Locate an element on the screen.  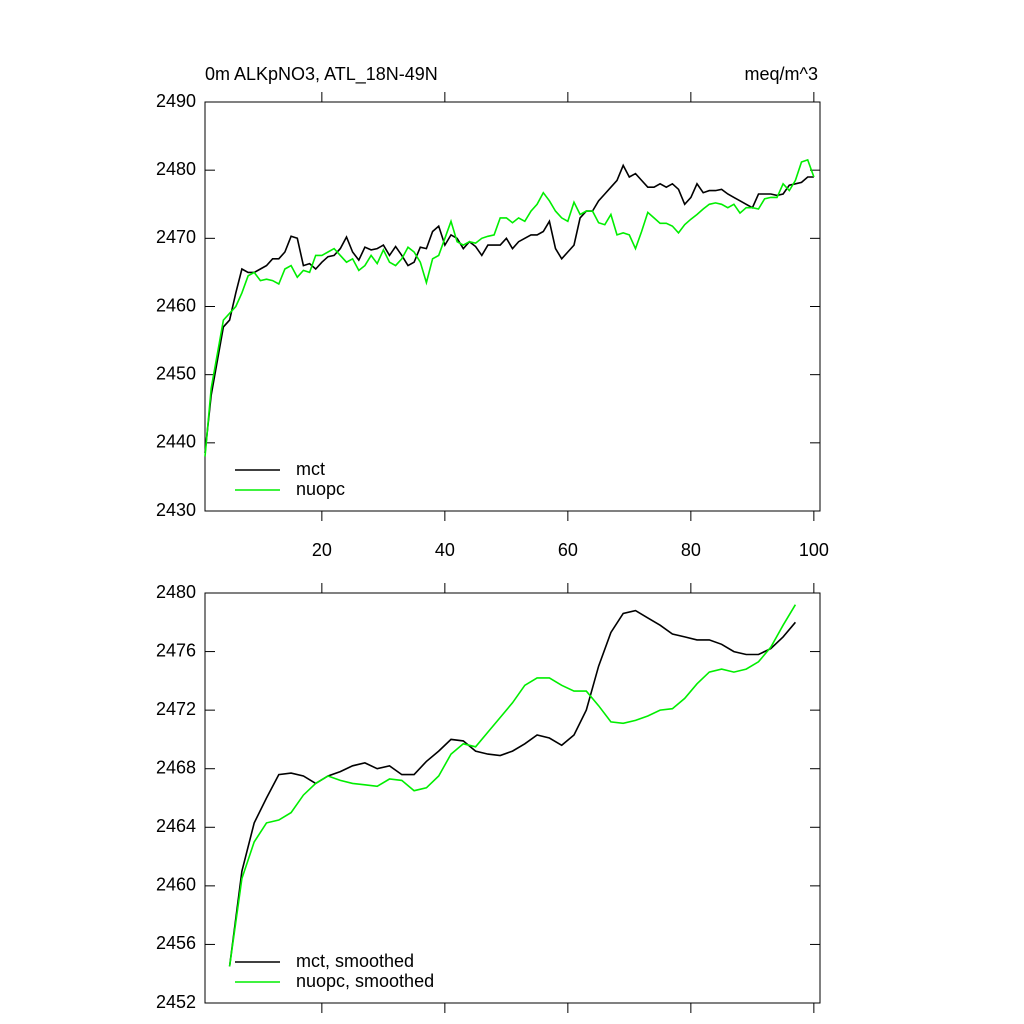
y-tick-label: 2472 is located at coordinates (176, 709).